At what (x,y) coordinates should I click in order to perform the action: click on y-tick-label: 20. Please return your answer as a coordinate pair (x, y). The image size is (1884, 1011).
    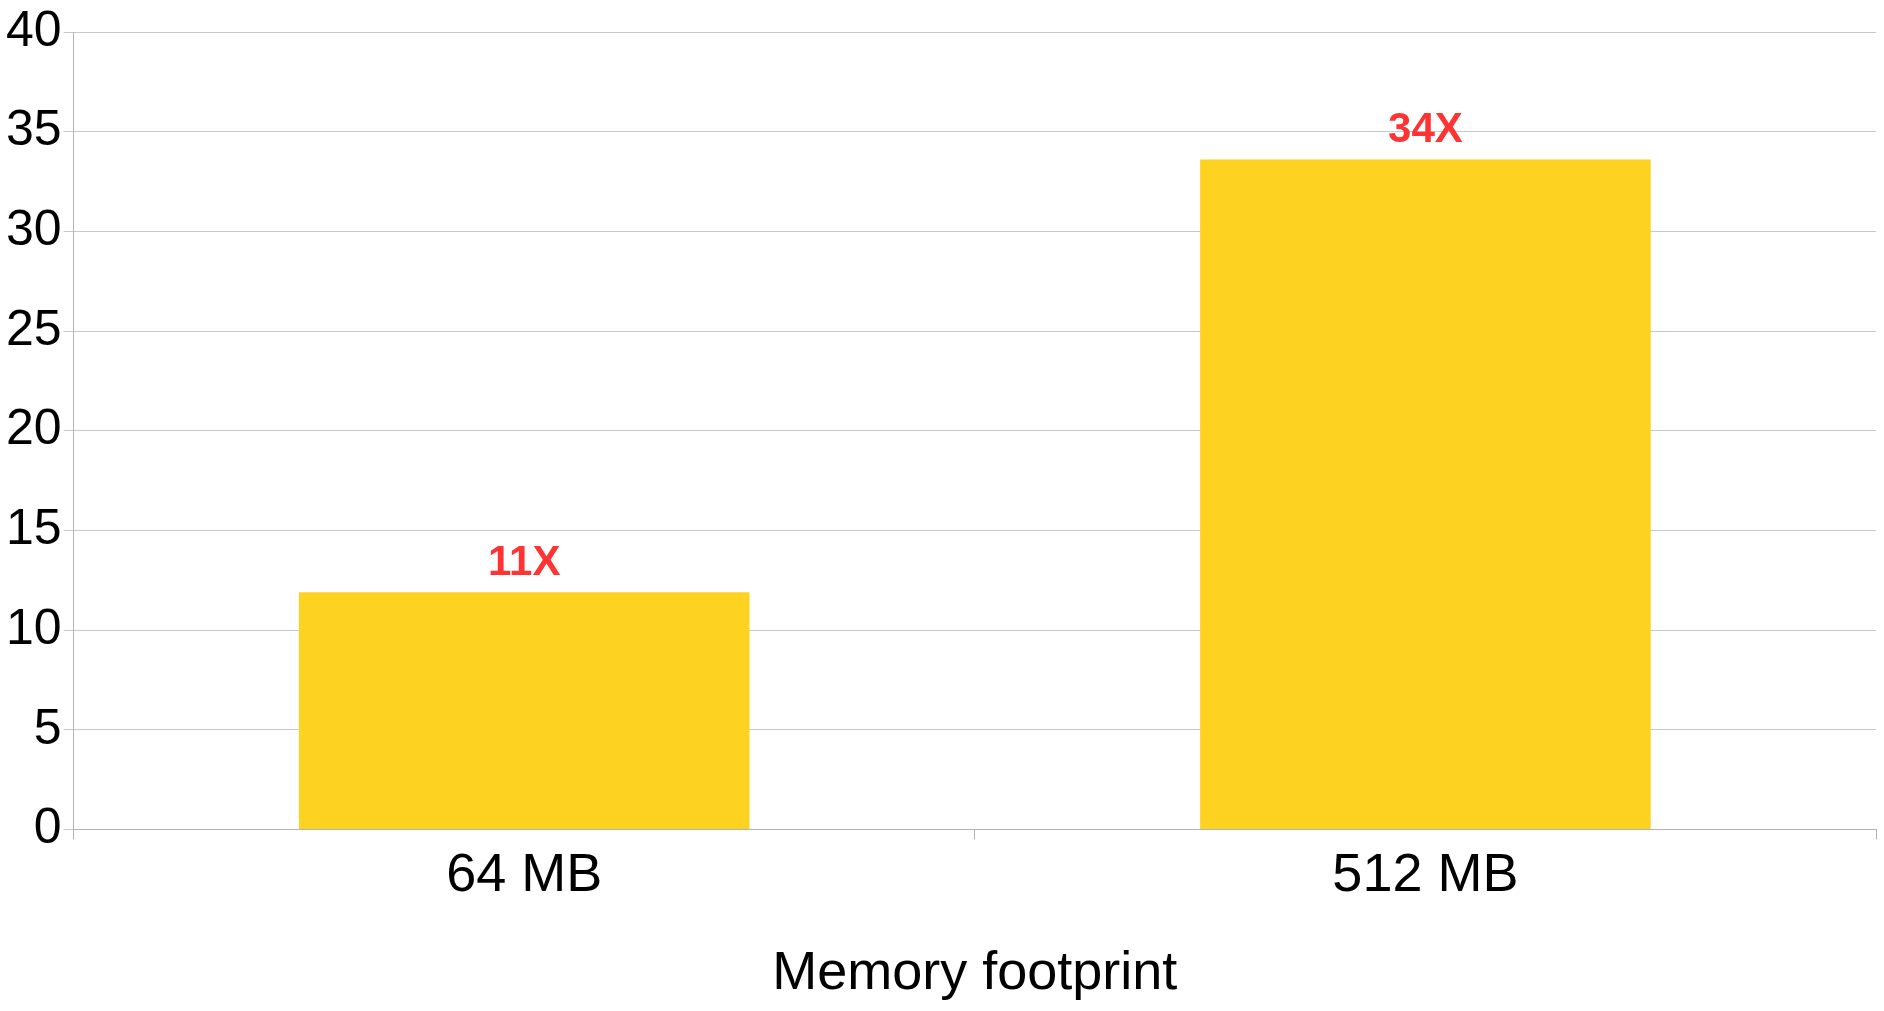
    Looking at the image, I should click on (33, 427).